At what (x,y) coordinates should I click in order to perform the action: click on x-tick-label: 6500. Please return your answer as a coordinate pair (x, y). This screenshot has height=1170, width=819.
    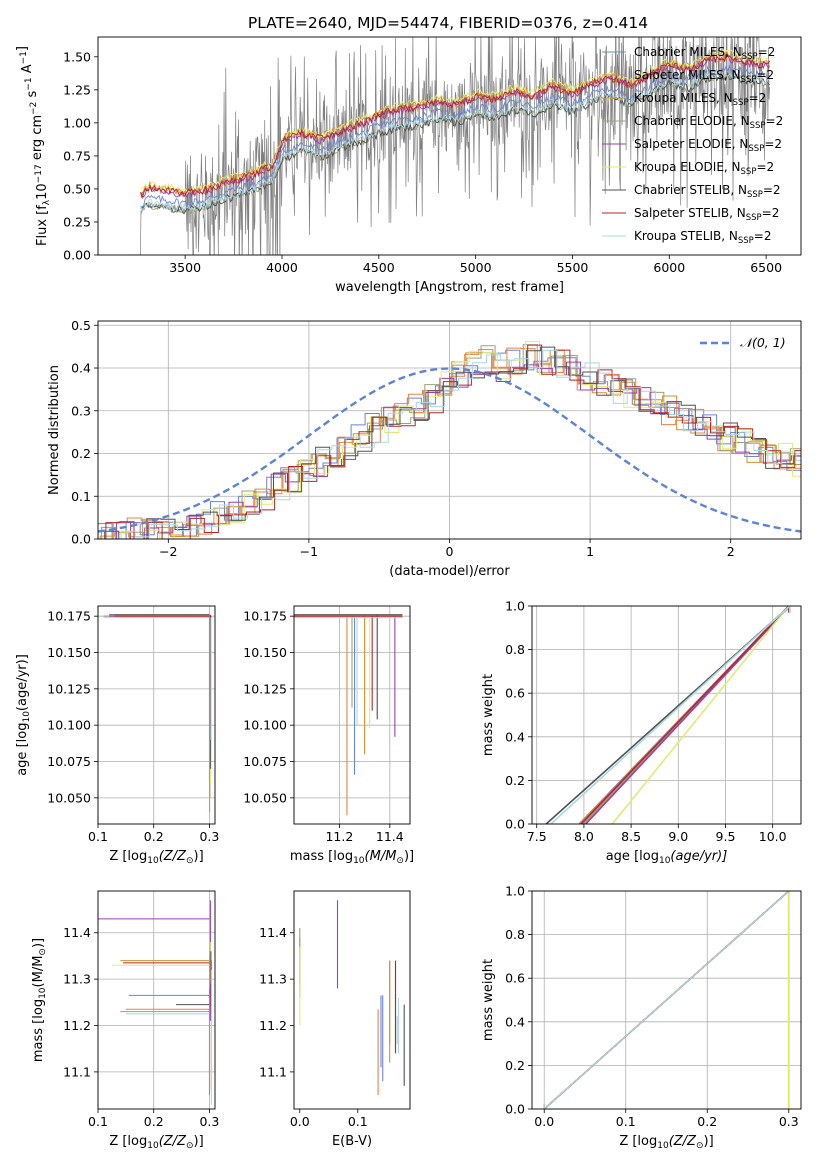
    Looking at the image, I should click on (766, 267).